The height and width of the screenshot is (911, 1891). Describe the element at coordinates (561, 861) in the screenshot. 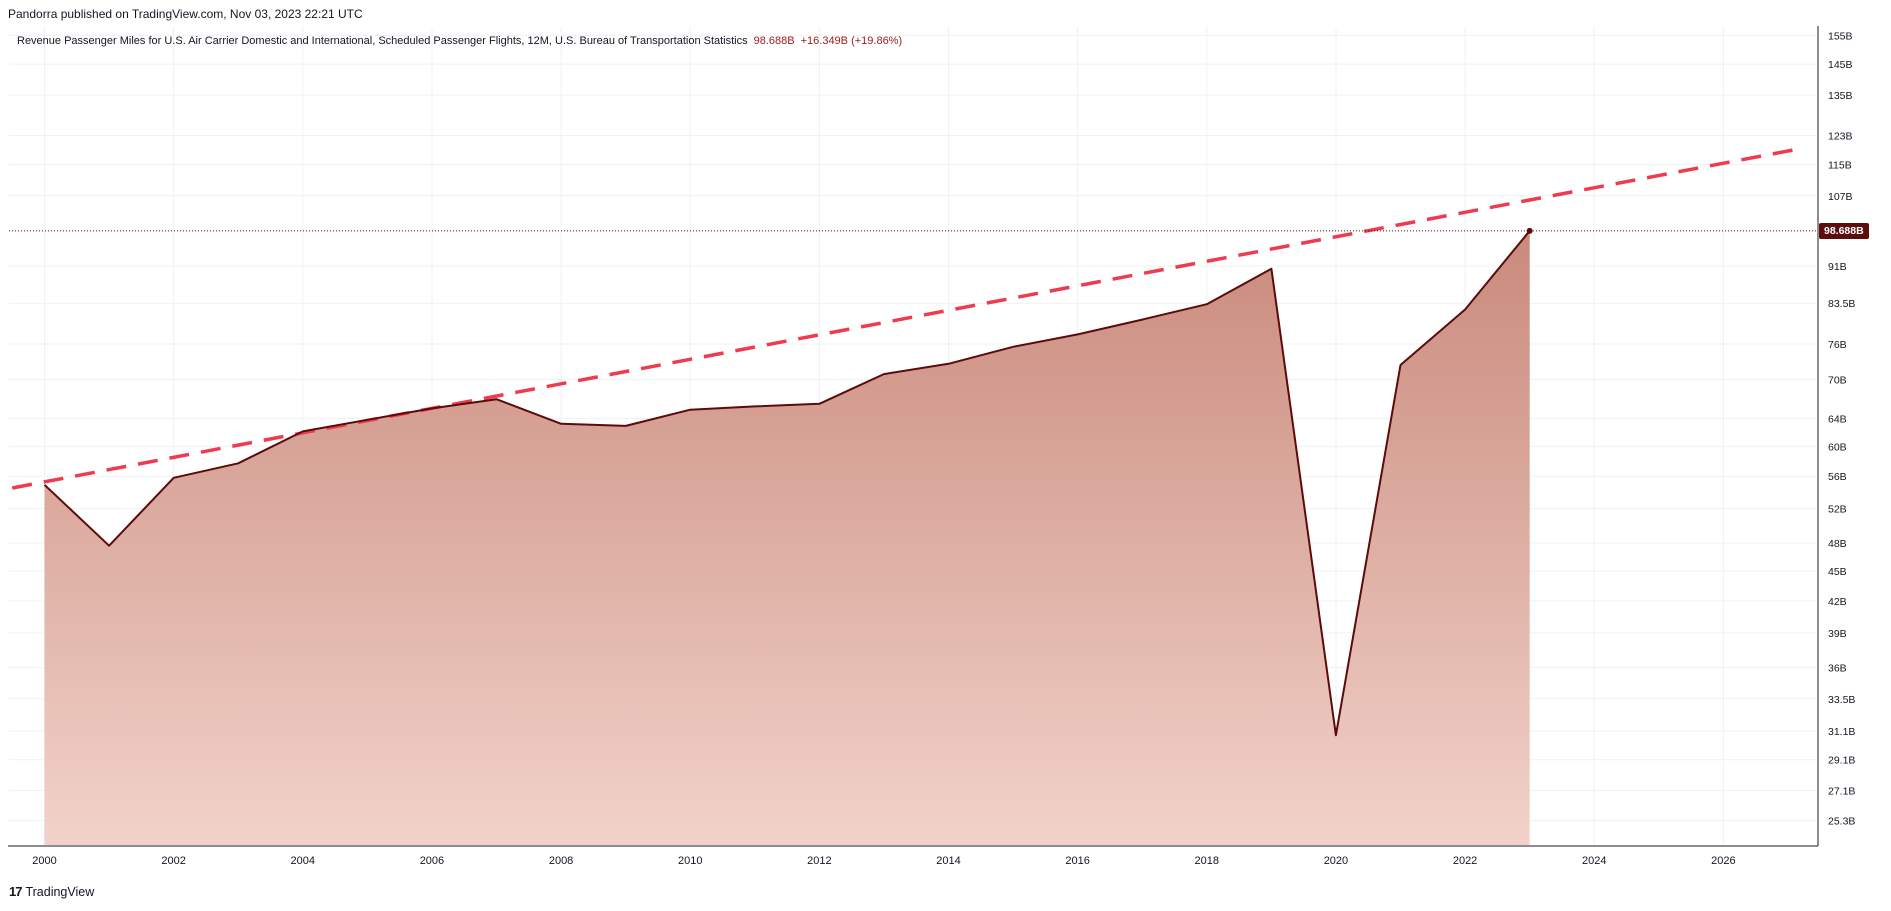

I see `x-tick-label: 2008` at that location.